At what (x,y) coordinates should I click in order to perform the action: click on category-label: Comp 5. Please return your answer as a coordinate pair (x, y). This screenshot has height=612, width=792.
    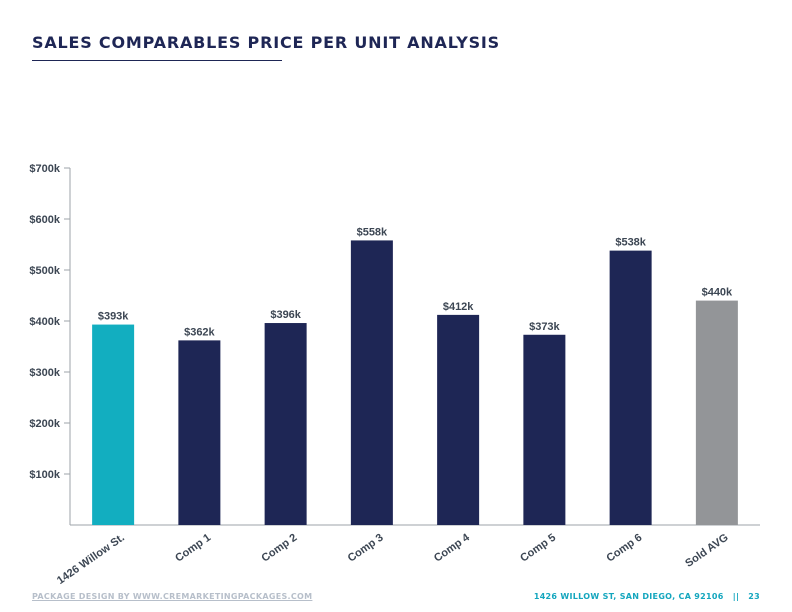
    Looking at the image, I should click on (538, 548).